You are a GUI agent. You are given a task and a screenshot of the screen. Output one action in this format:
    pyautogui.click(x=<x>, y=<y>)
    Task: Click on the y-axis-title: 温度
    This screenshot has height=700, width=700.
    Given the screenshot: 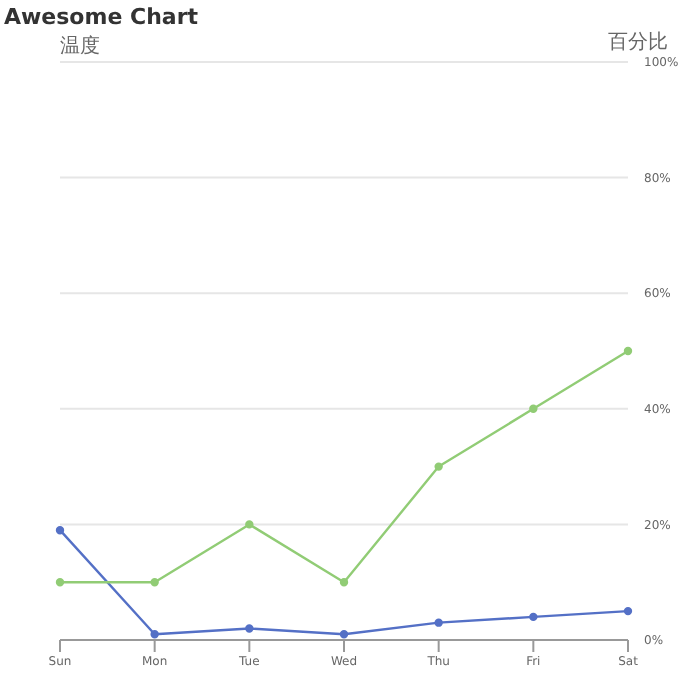 What is the action you would take?
    pyautogui.click(x=80, y=46)
    